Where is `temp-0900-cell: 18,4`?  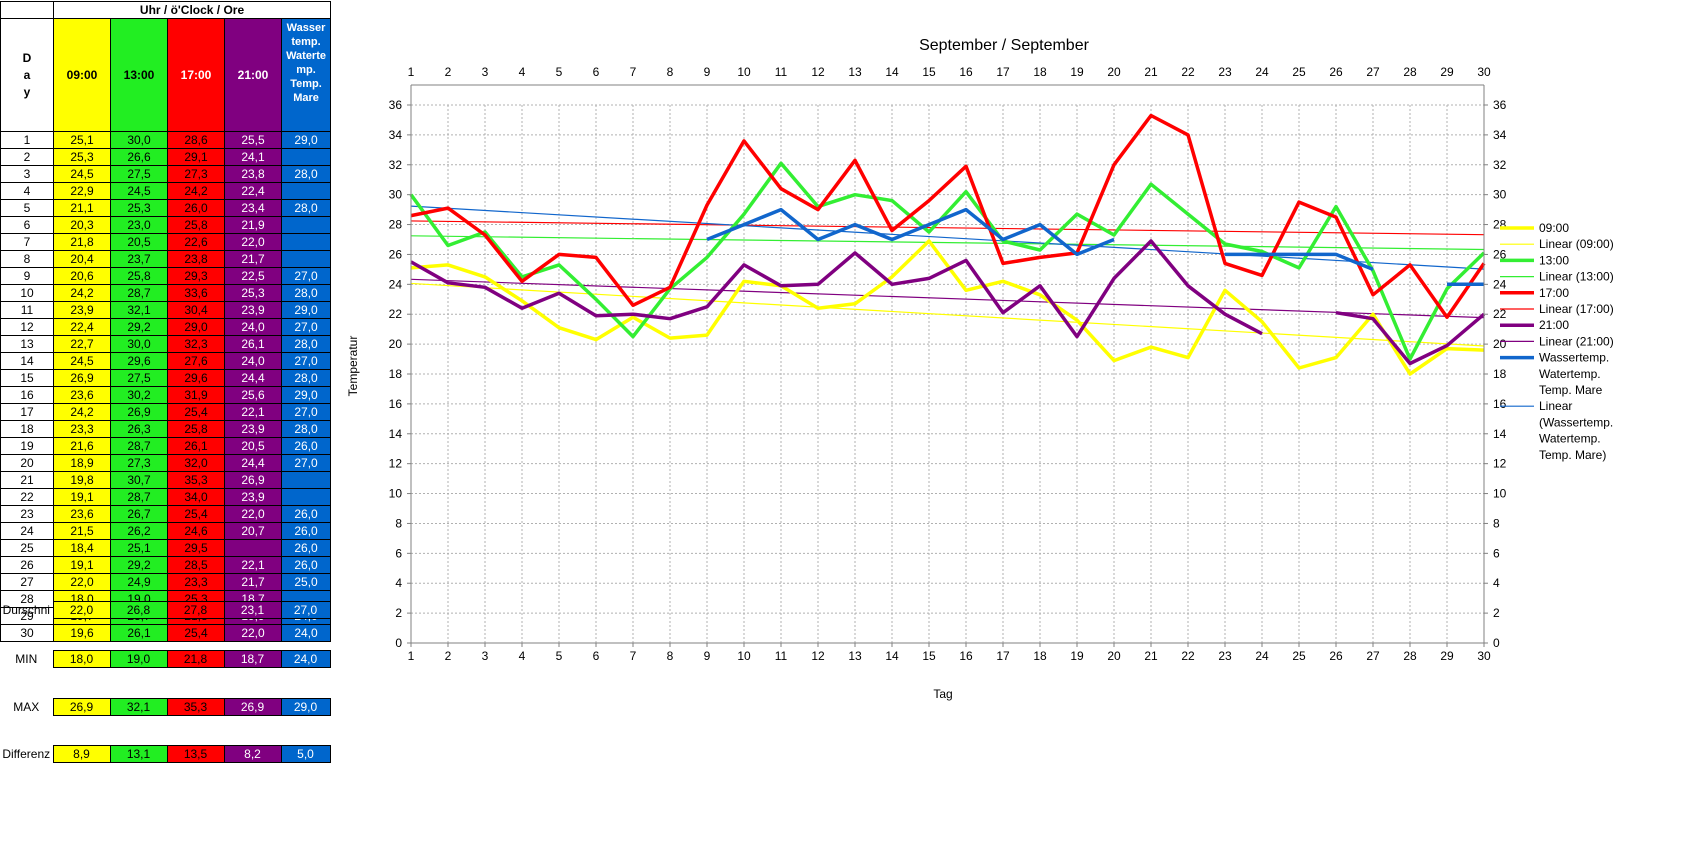 temp-0900-cell: 18,4 is located at coordinates (82, 548).